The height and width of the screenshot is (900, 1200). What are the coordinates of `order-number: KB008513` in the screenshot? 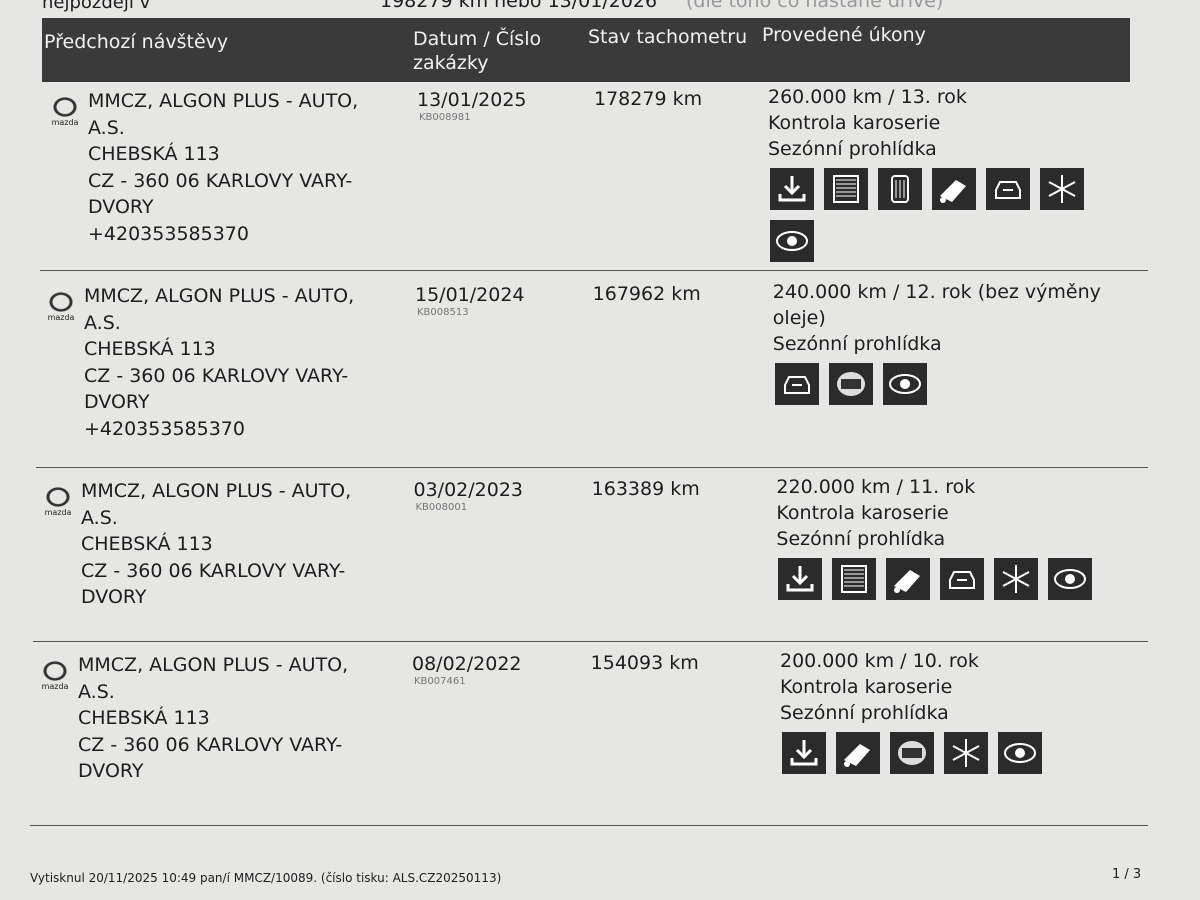 It's located at (443, 312).